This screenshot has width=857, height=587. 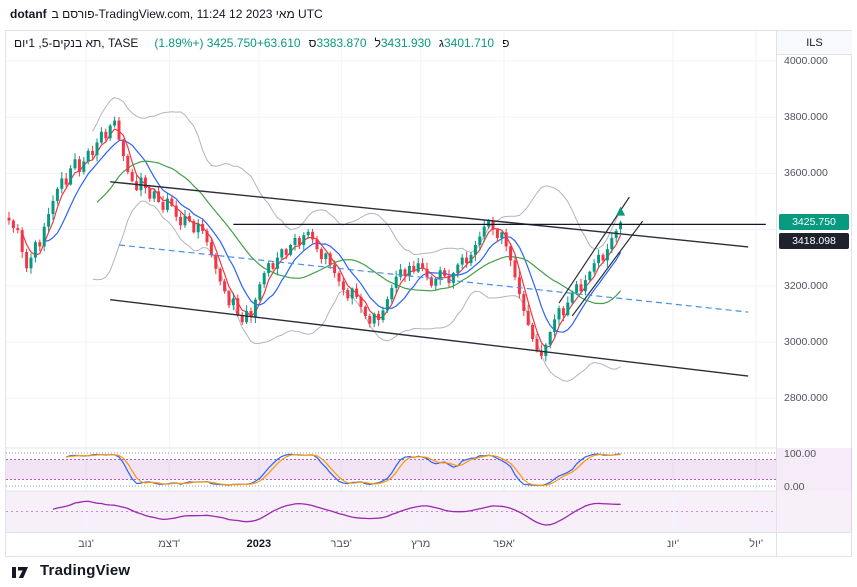 I want to click on change-value: +63.610 (+1.89%), so click(x=227, y=43).